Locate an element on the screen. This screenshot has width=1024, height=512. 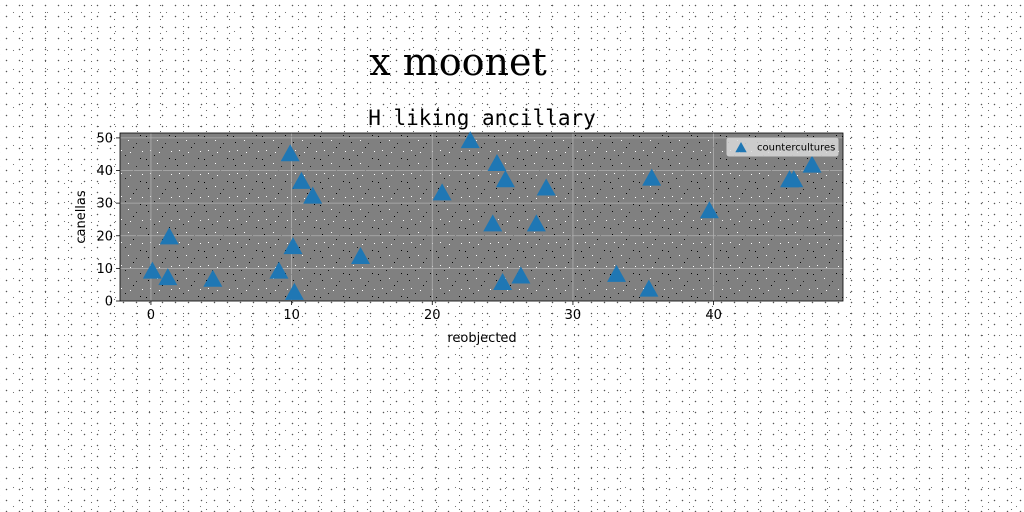
x-tick-label: 0 is located at coordinates (151, 315).